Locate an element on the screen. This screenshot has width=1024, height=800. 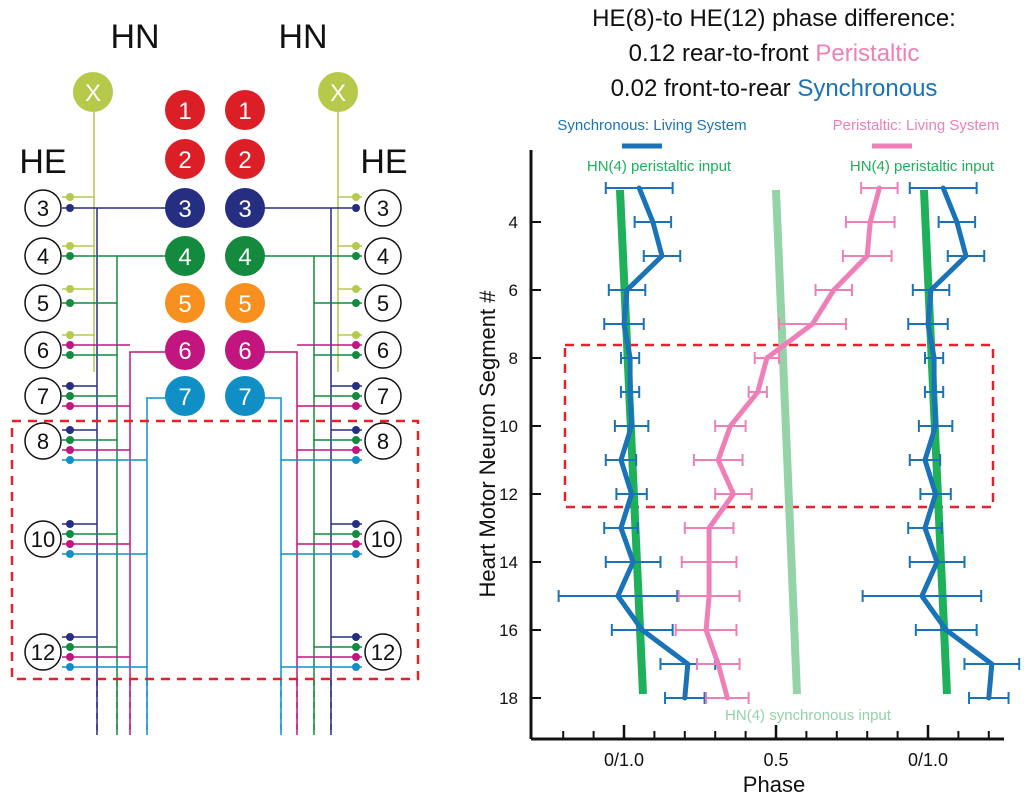
he-neuron-left-6-label: 6 is located at coordinates (43, 350).